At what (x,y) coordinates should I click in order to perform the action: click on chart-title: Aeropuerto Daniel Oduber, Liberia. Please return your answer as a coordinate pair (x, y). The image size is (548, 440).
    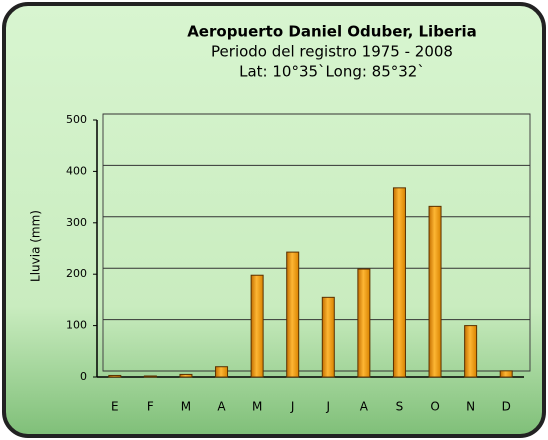
    Looking at the image, I should click on (332, 32).